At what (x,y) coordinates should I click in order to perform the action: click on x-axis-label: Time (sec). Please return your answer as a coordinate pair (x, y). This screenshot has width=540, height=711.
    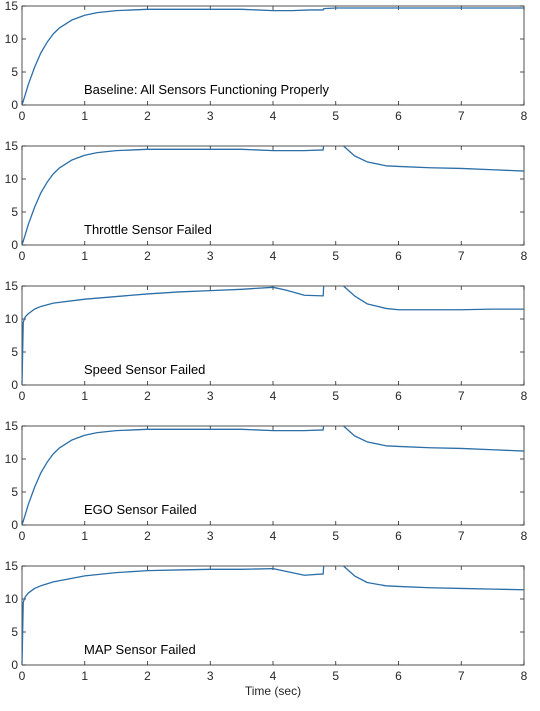
    Looking at the image, I should click on (273, 691).